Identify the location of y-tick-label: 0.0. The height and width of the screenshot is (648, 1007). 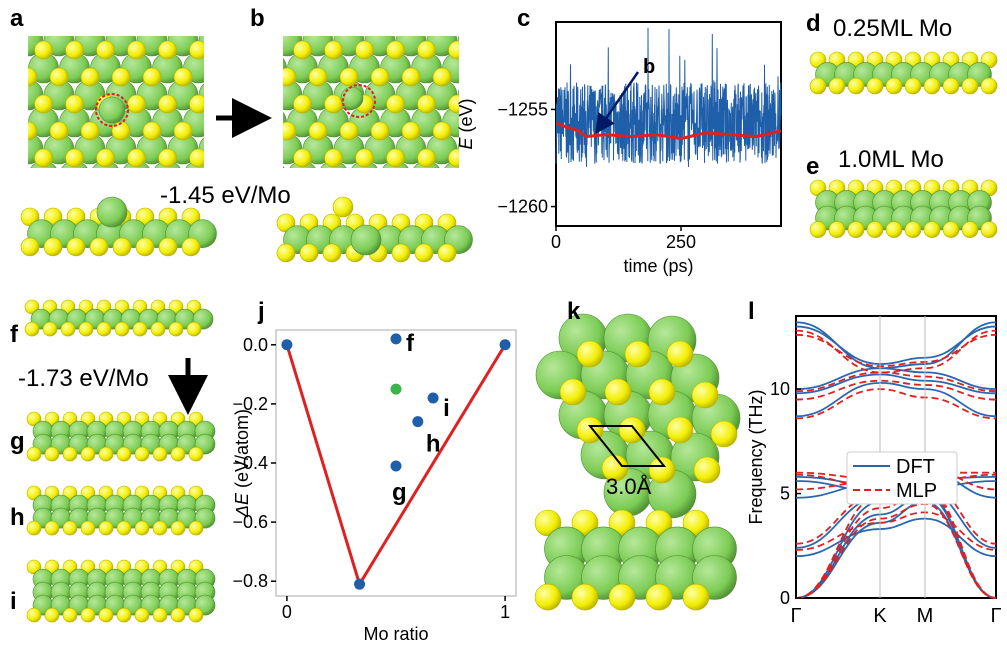
(255, 345).